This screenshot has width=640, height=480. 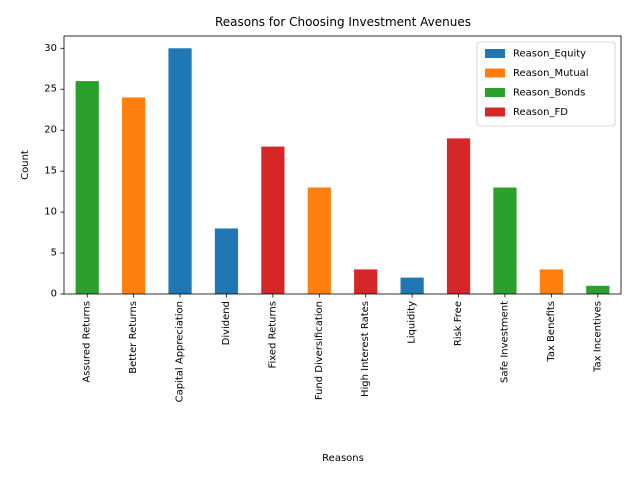 What do you see at coordinates (343, 458) in the screenshot?
I see `x-axis-label: Reasons` at bounding box center [343, 458].